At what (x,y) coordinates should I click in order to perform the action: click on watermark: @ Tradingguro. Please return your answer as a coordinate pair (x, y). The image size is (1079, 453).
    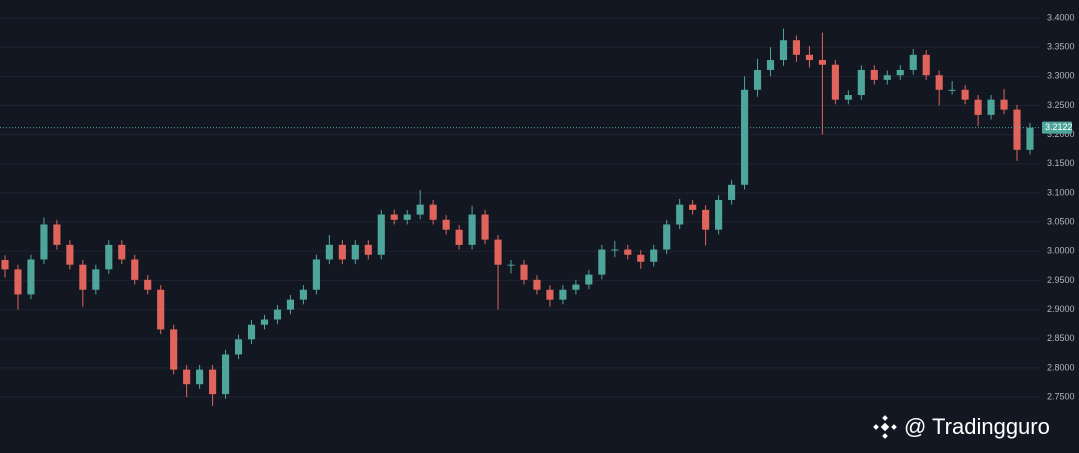
    Looking at the image, I should click on (961, 426).